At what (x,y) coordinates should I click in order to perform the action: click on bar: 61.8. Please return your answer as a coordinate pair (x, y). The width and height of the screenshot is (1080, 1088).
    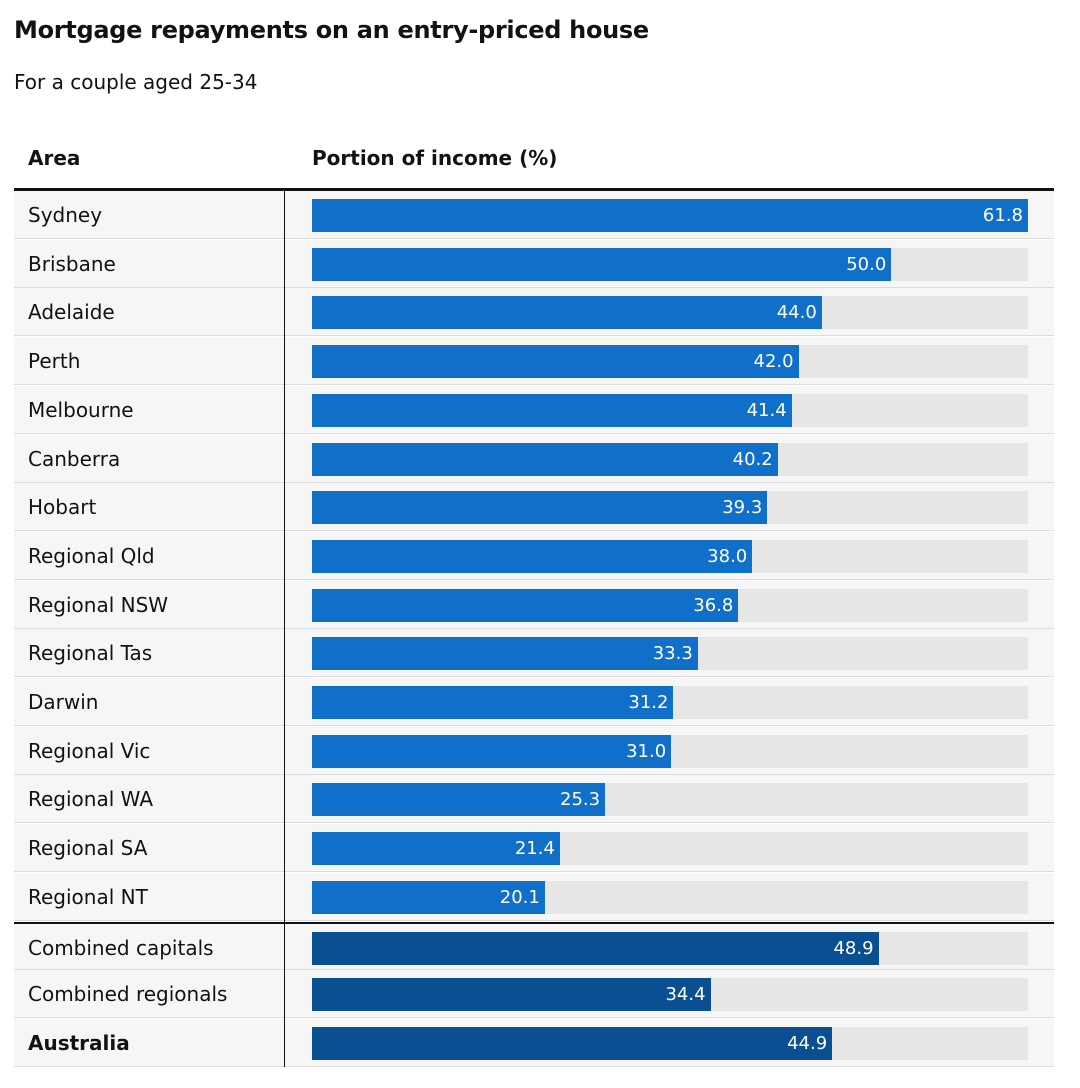
    Looking at the image, I should click on (670, 215).